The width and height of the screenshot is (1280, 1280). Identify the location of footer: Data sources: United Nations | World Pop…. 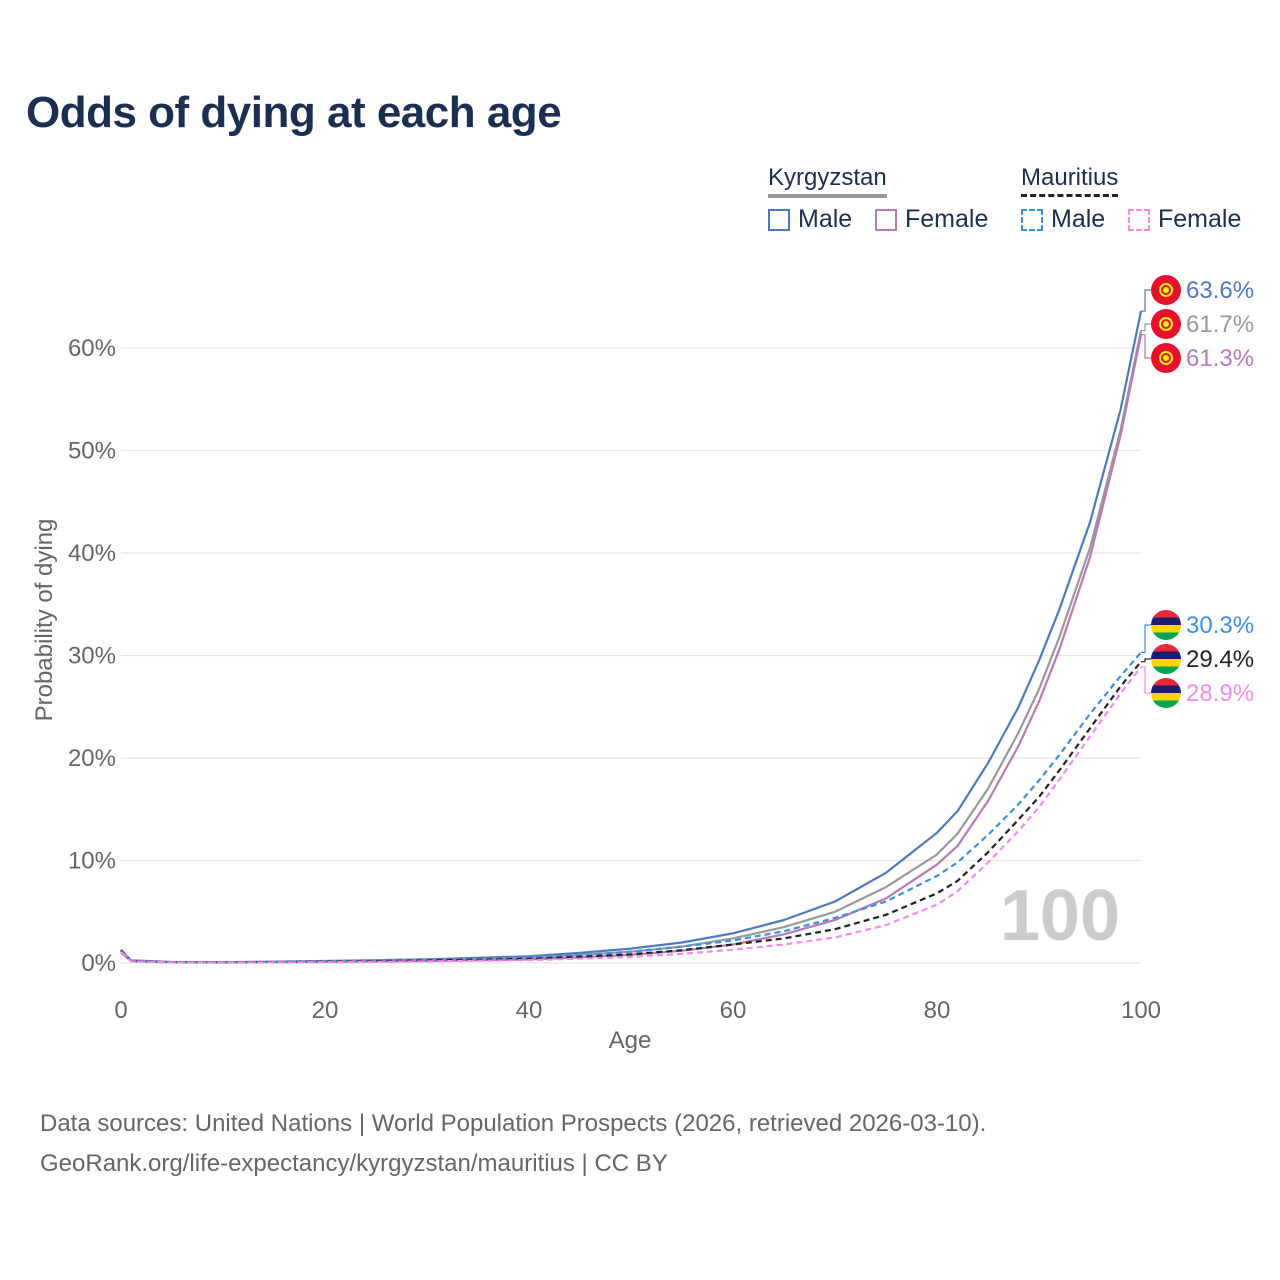
(513, 1144).